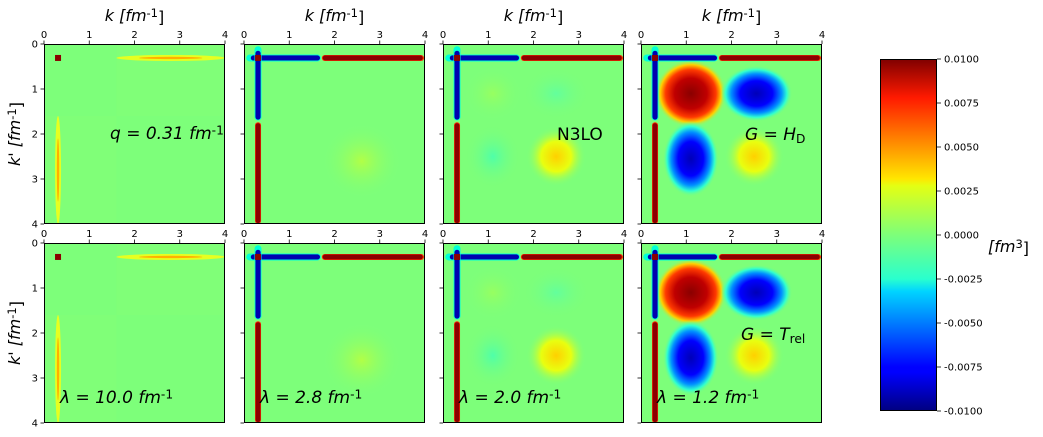 This screenshot has width=1043, height=437. What do you see at coordinates (707, 398) in the screenshot?
I see `panel-annotation: λ = 1.2 fm-1` at bounding box center [707, 398].